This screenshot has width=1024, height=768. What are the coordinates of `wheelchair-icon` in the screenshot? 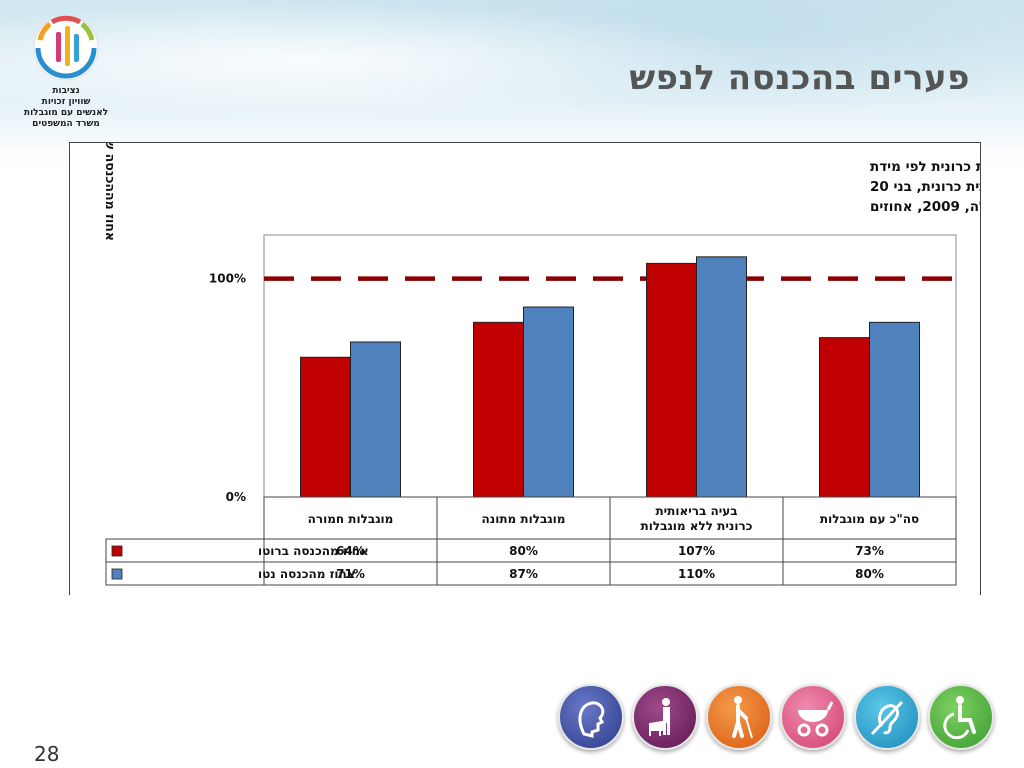 It's located at (961, 717).